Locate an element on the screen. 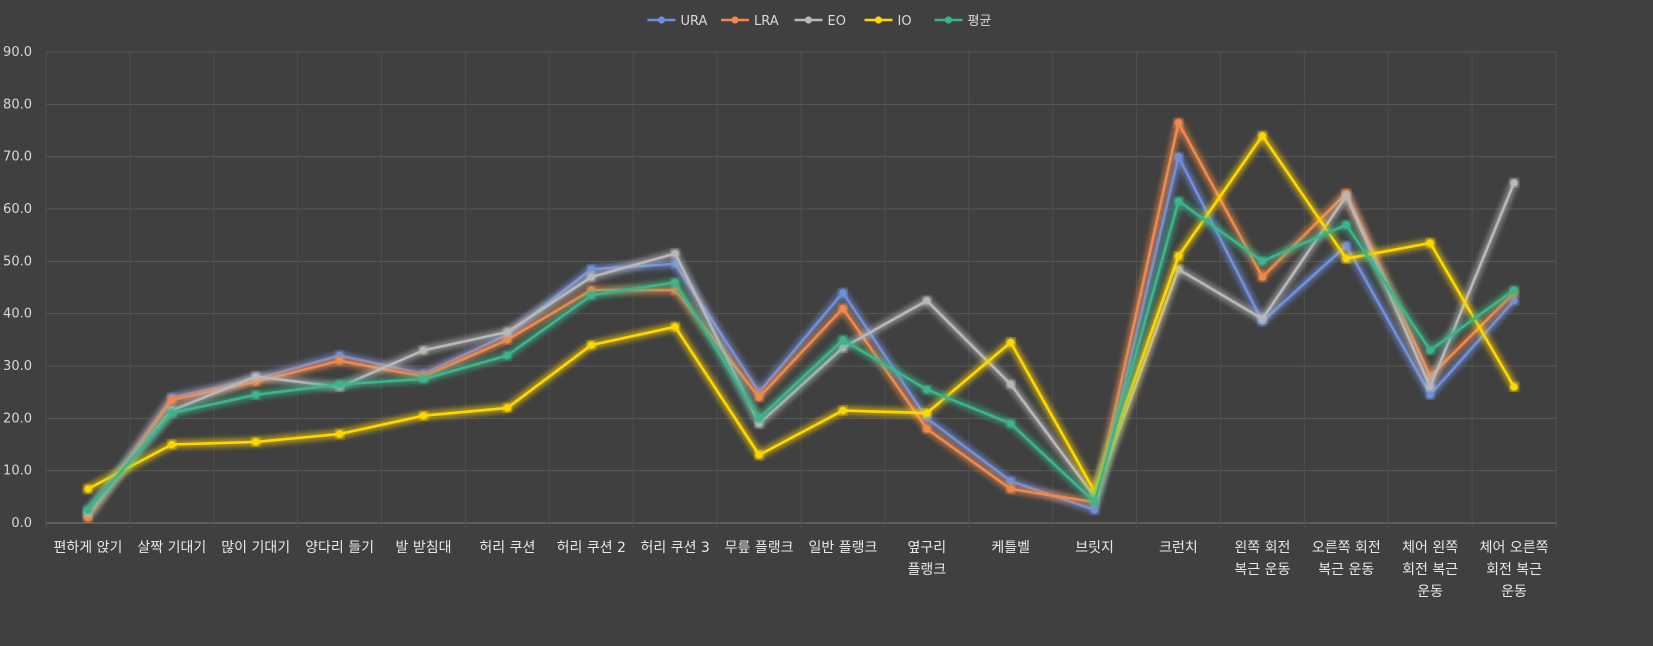  x-category-label-line: 운동 is located at coordinates (1430, 592).